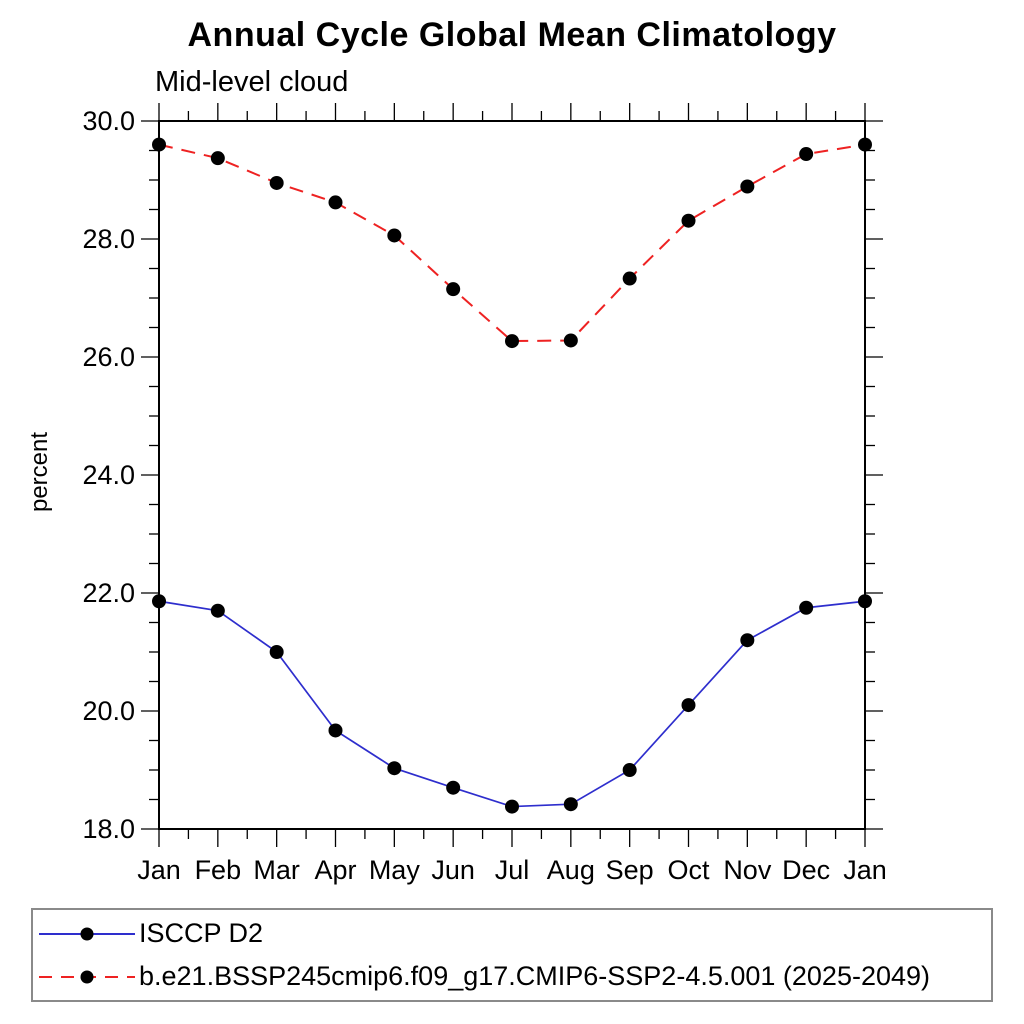  What do you see at coordinates (806, 870) in the screenshot?
I see `x-tick-label: Dec` at bounding box center [806, 870].